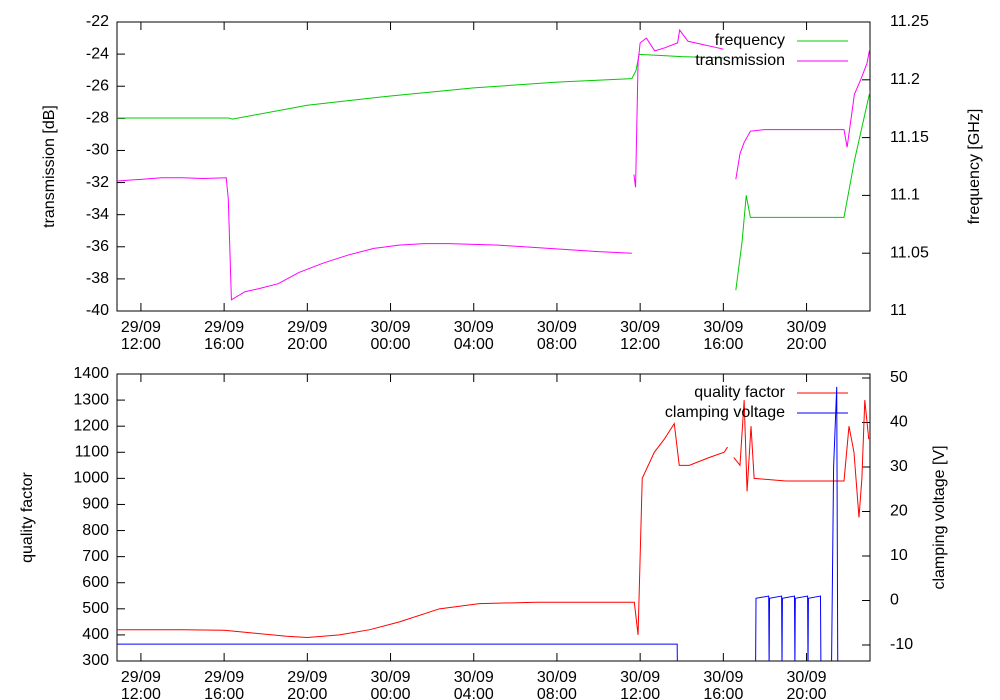 The width and height of the screenshot is (1000, 700). Describe the element at coordinates (939, 517) in the screenshot. I see `y2-axis-label: clamping voltage [V]` at that location.